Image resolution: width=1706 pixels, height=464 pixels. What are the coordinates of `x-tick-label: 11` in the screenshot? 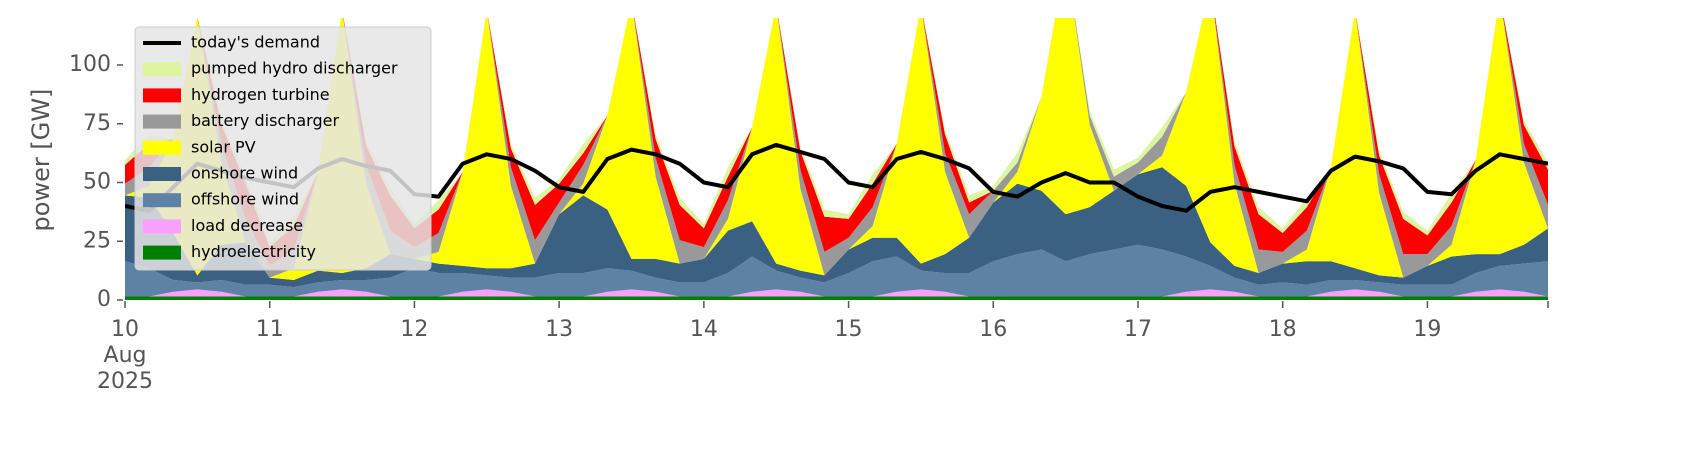 It's located at (270, 329).